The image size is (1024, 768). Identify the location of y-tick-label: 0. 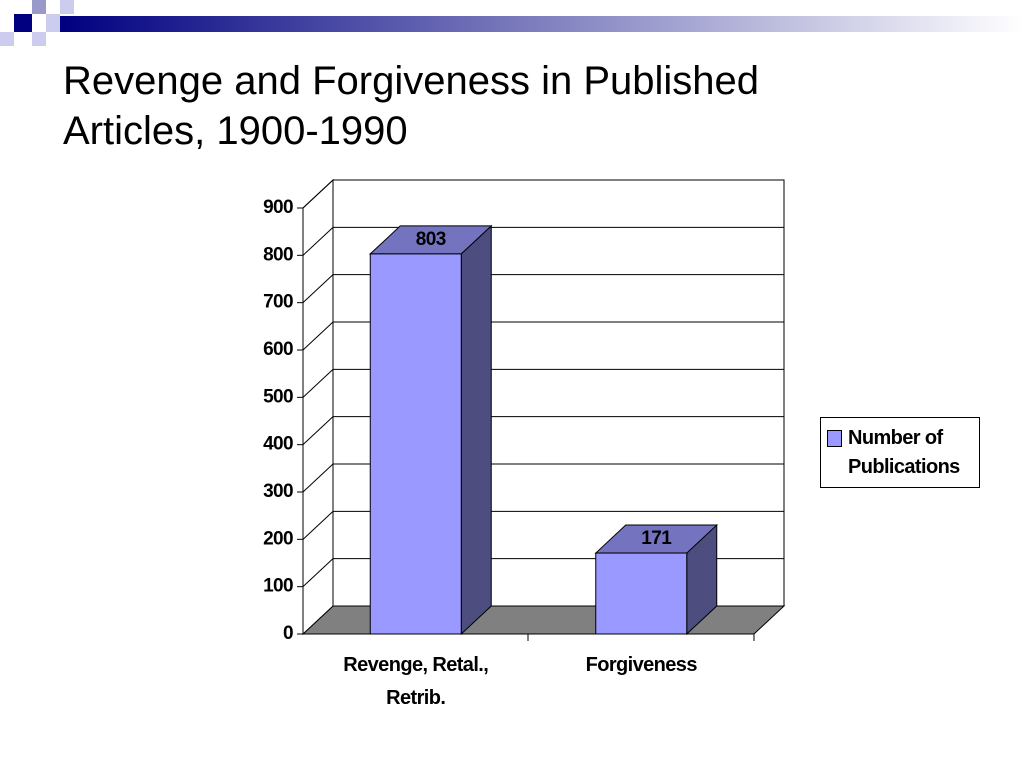
(288, 633).